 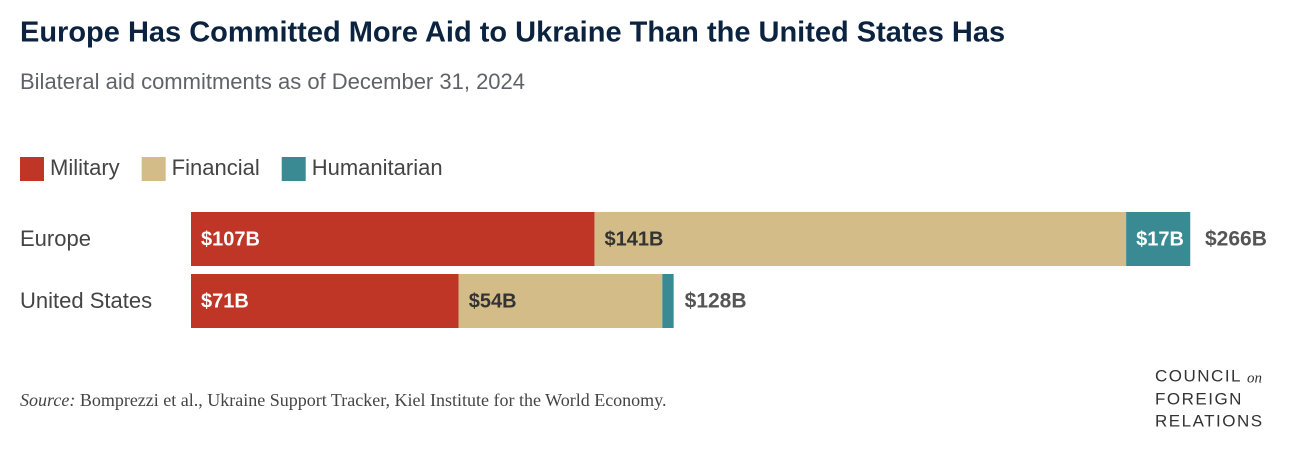 I want to click on data-label: $71B, so click(x=225, y=301).